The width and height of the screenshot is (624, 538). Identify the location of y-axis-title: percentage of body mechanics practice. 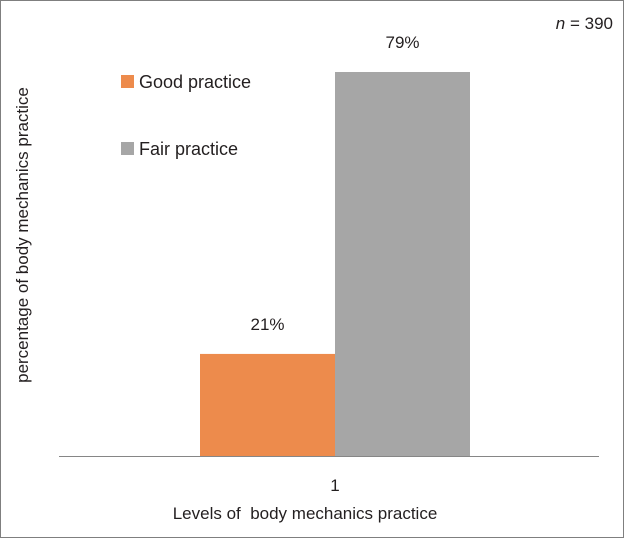
(22, 235).